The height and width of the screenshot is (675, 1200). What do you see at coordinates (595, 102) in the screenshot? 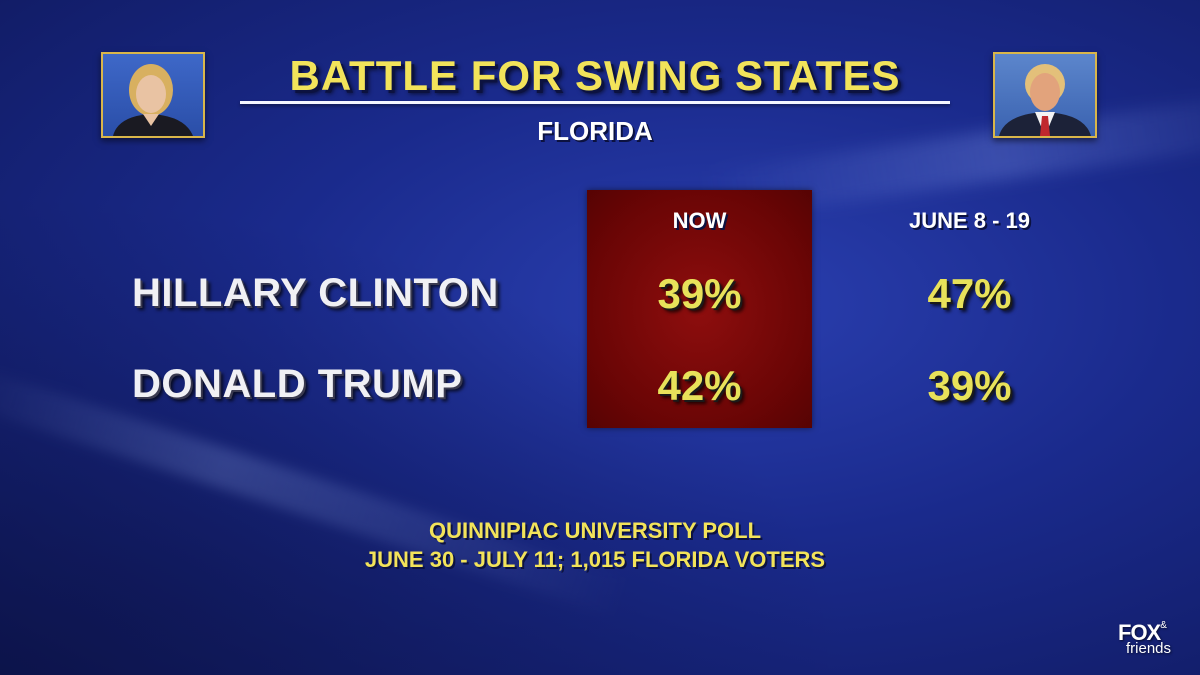
I see `title-divider` at bounding box center [595, 102].